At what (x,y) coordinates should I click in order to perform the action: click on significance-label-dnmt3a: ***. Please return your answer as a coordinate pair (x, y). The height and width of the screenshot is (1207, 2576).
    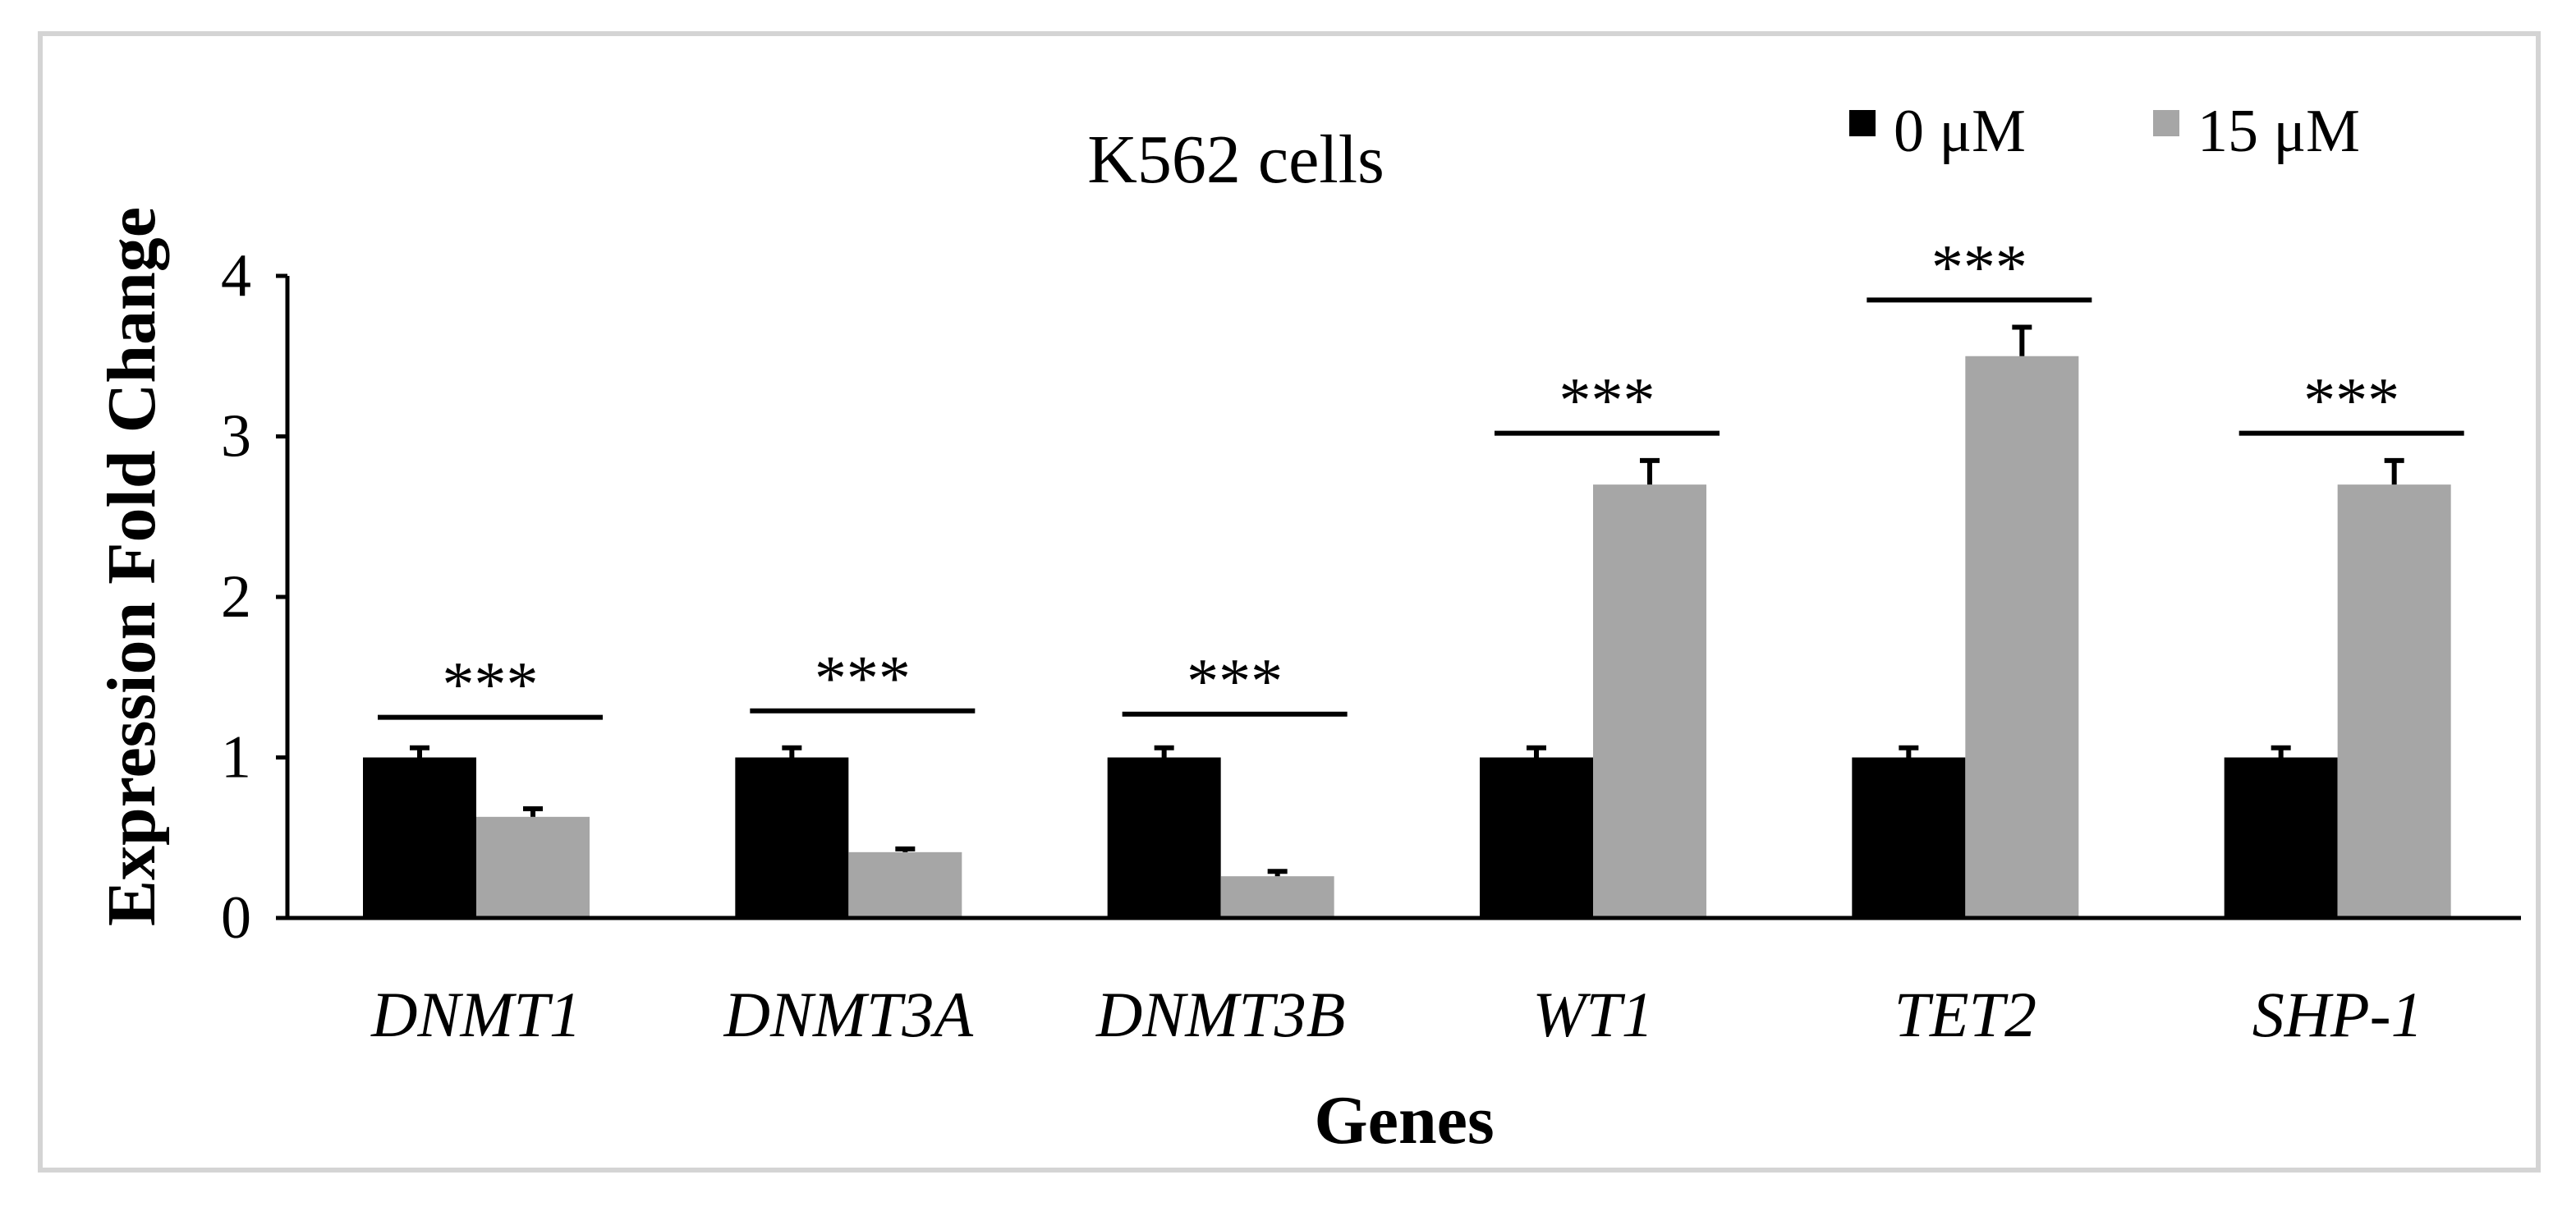
    Looking at the image, I should click on (863, 678).